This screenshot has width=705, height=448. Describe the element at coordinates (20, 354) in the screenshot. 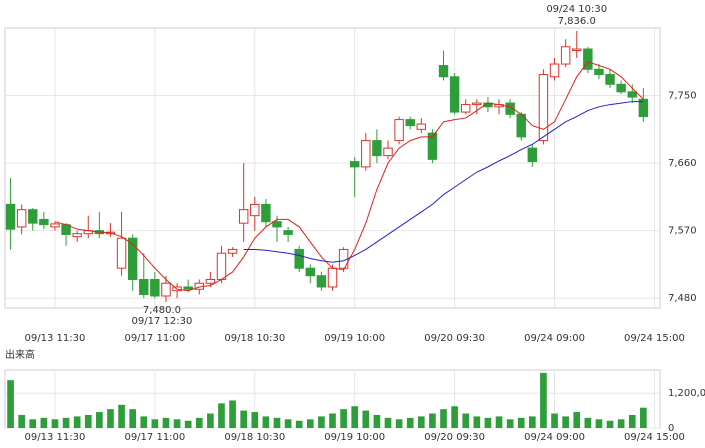

I see `volume-title: 出来高` at that location.